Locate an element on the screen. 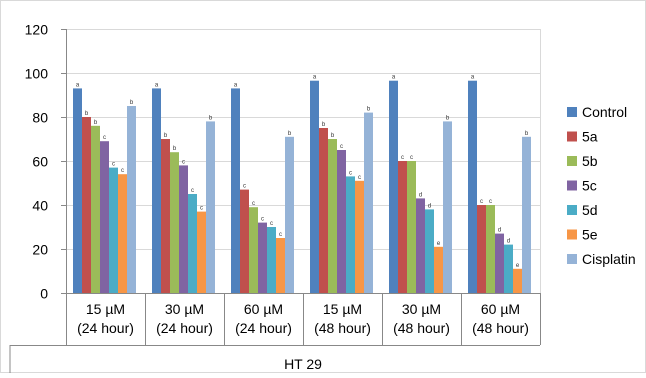 This screenshot has height=378, width=646. legend-swatch-5e is located at coordinates (572, 234).